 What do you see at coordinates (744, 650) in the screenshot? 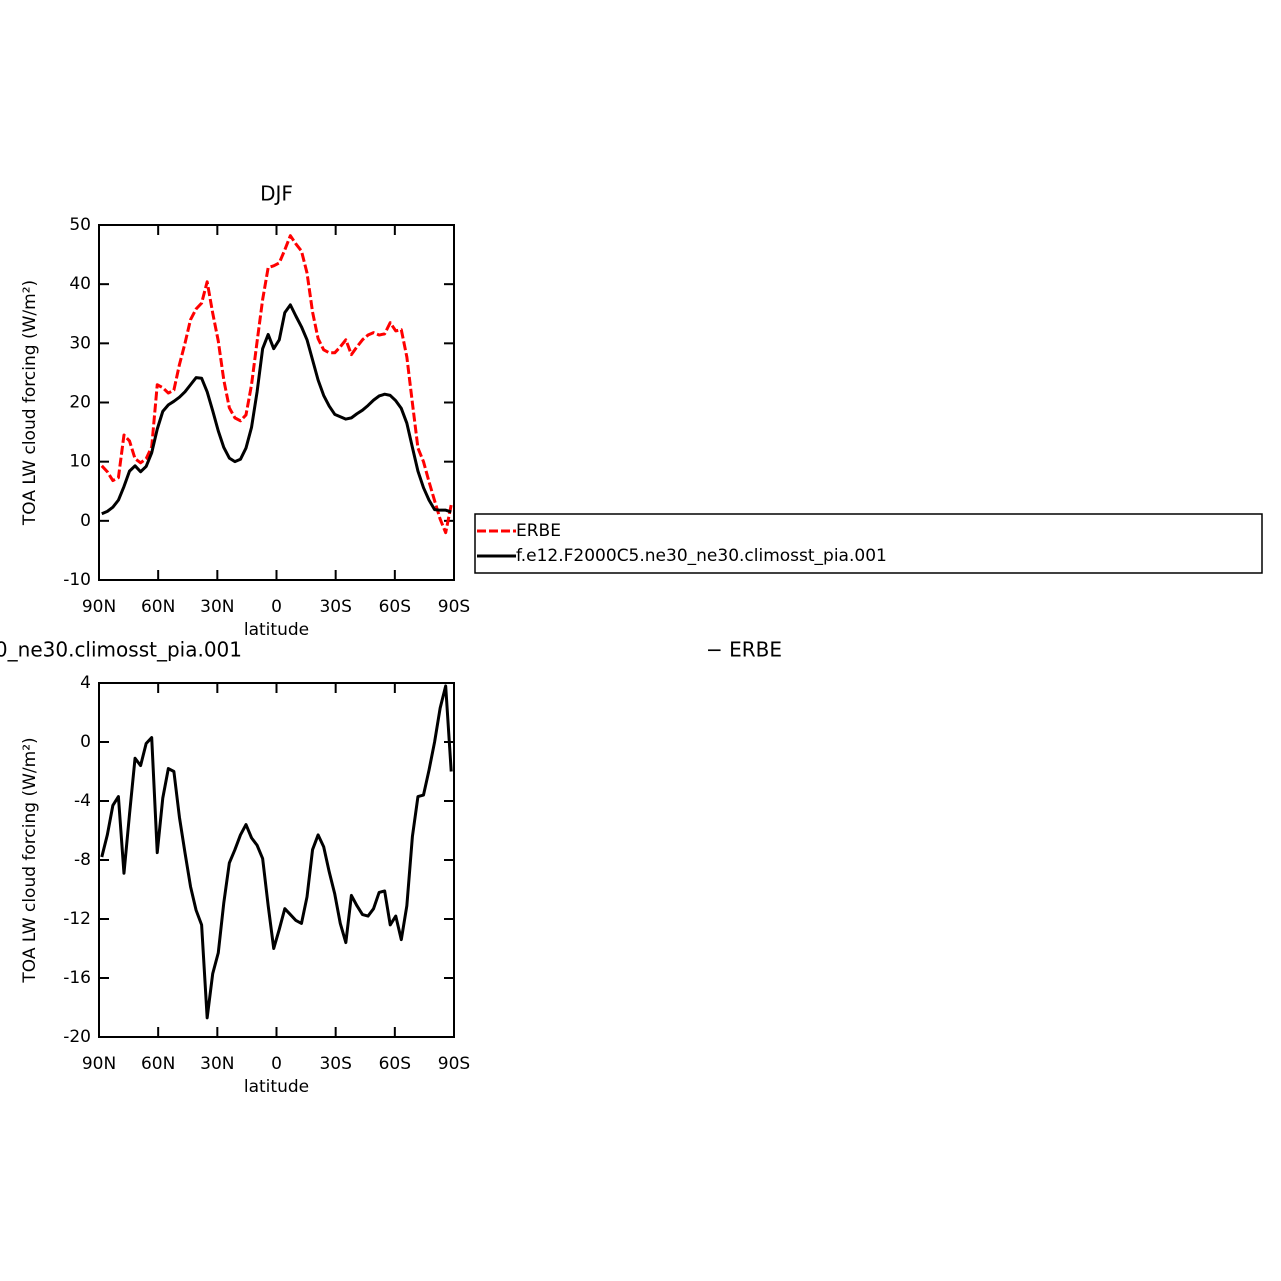
I see `right-title: − ERBE` at bounding box center [744, 650].